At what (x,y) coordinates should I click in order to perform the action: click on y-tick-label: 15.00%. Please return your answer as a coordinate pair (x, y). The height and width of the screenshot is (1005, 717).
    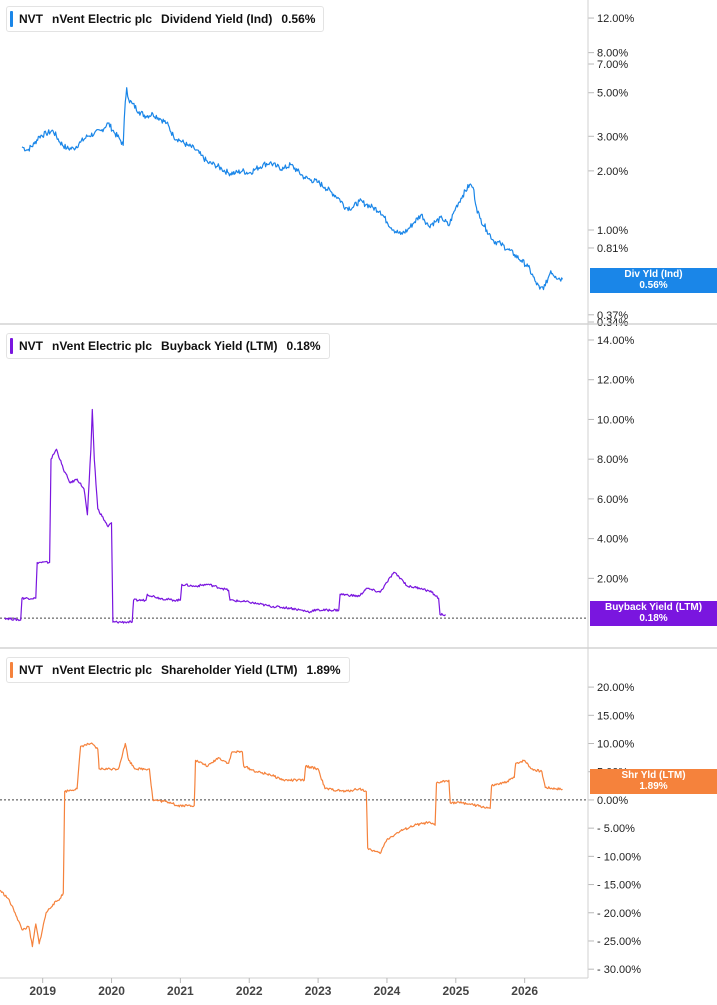
    Looking at the image, I should click on (616, 716).